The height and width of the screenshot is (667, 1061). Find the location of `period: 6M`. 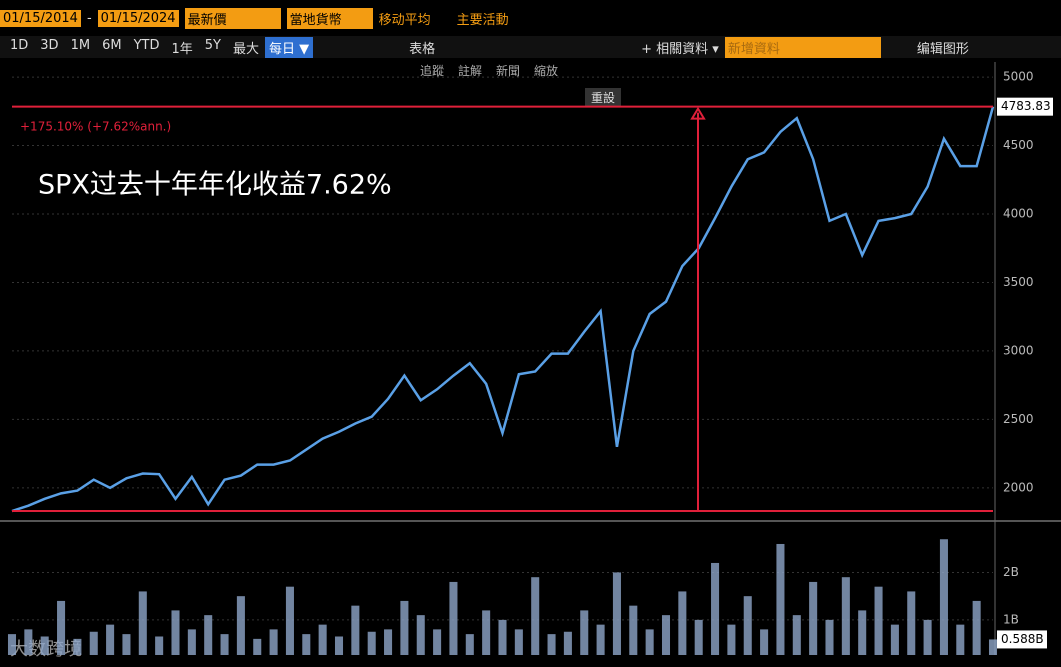

period: 6M is located at coordinates (112, 45).